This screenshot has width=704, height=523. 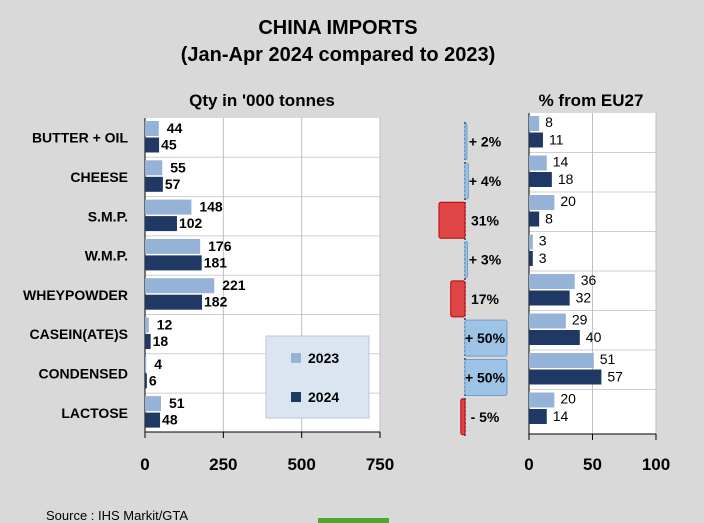 What do you see at coordinates (220, 246) in the screenshot?
I see `qty-value-2023: 176` at bounding box center [220, 246].